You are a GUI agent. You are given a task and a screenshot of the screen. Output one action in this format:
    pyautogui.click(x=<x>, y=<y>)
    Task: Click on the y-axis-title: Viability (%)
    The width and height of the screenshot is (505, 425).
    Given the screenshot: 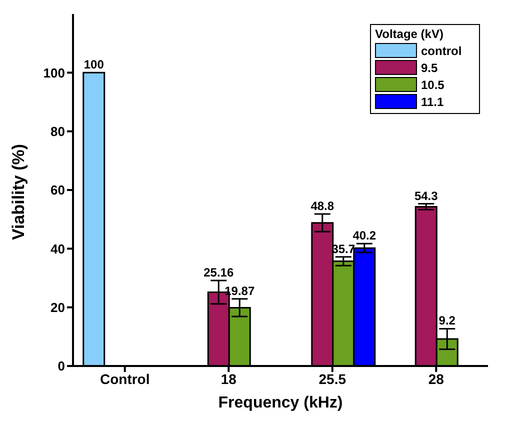 What is the action you would take?
    pyautogui.click(x=18, y=192)
    